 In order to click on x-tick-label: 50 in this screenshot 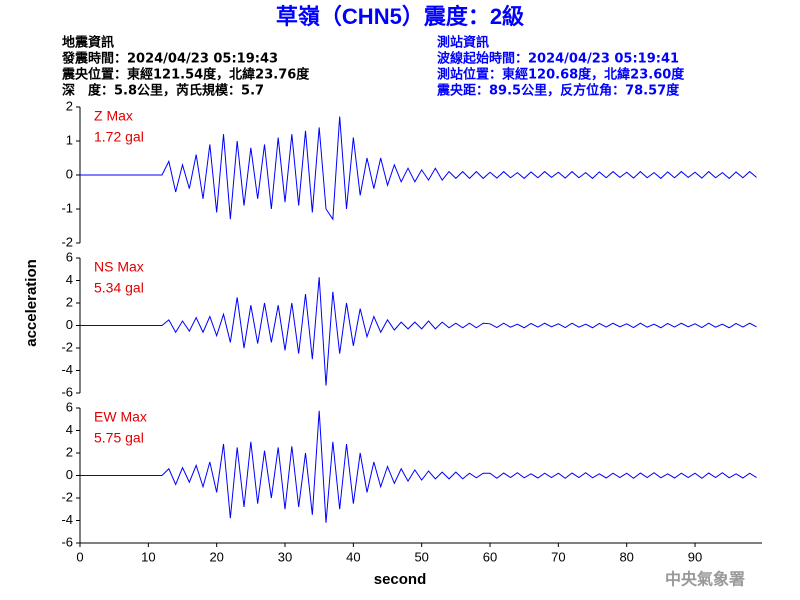, I will do `click(421, 556)`.